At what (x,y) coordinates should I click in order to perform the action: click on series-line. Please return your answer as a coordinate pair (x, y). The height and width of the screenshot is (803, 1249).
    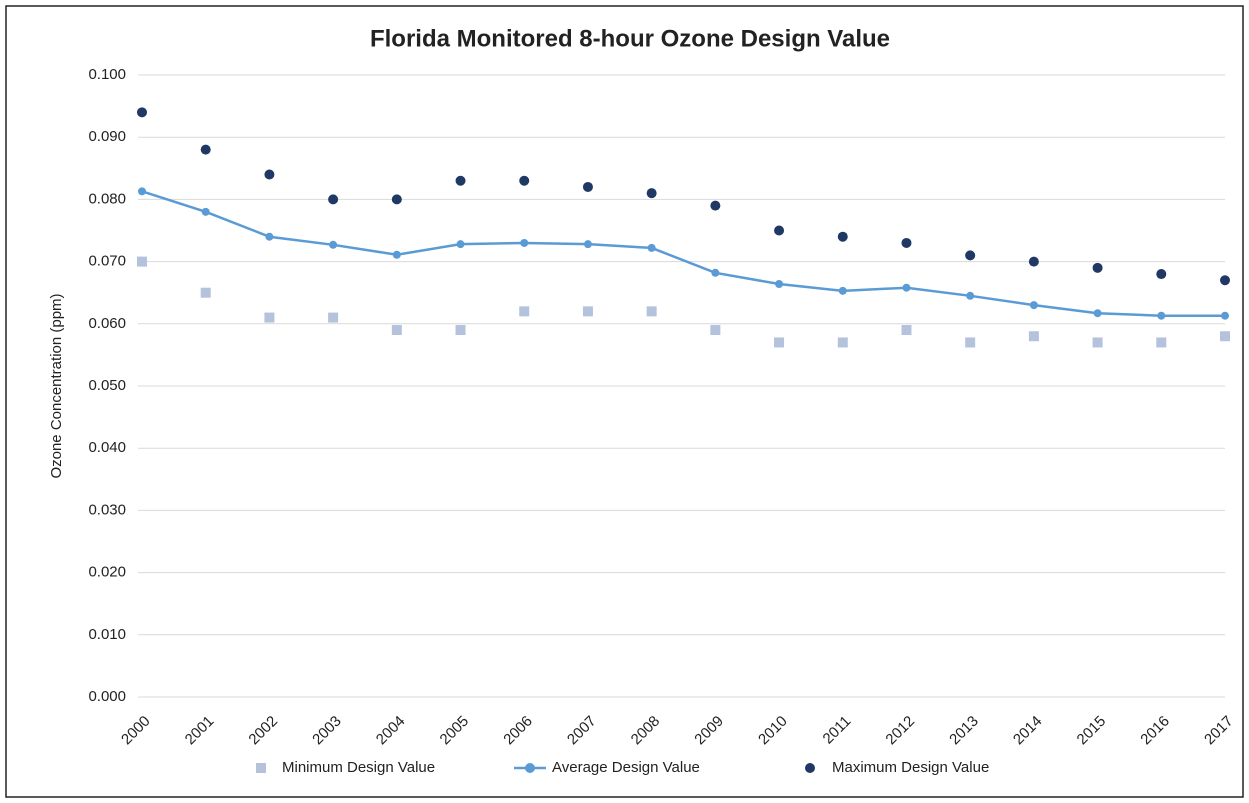
    Looking at the image, I should click on (683, 253).